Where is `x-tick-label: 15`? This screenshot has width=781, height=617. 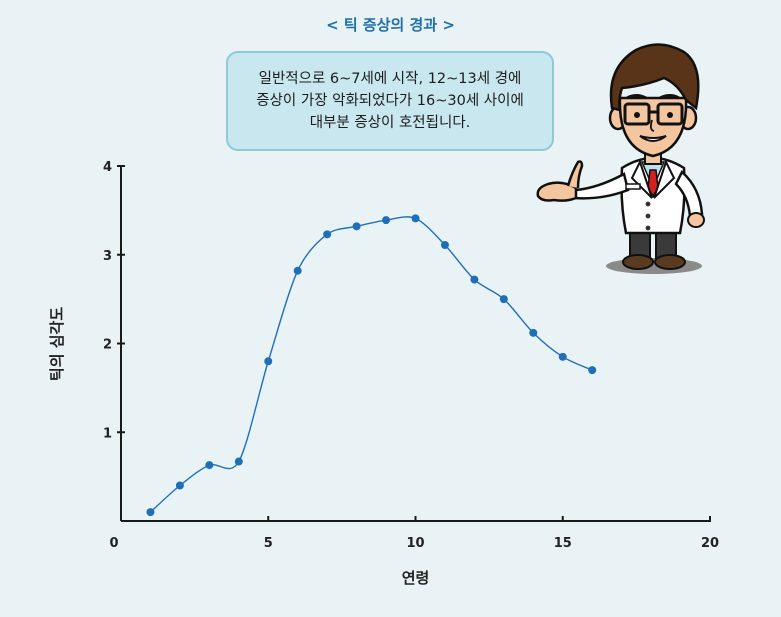
x-tick-label: 15 is located at coordinates (563, 543).